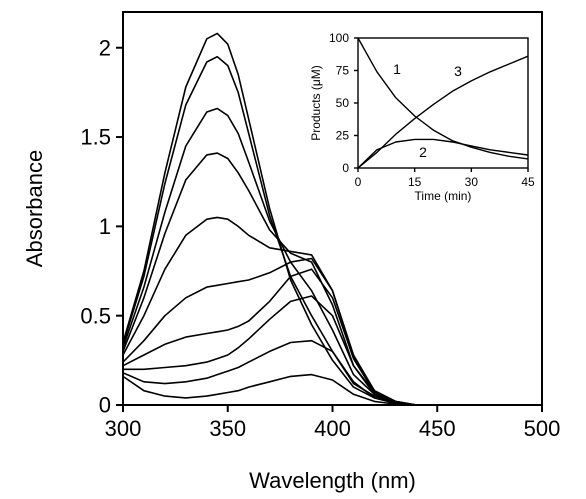  What do you see at coordinates (343, 71) in the screenshot?
I see `inset-y-tick-label: 75` at bounding box center [343, 71].